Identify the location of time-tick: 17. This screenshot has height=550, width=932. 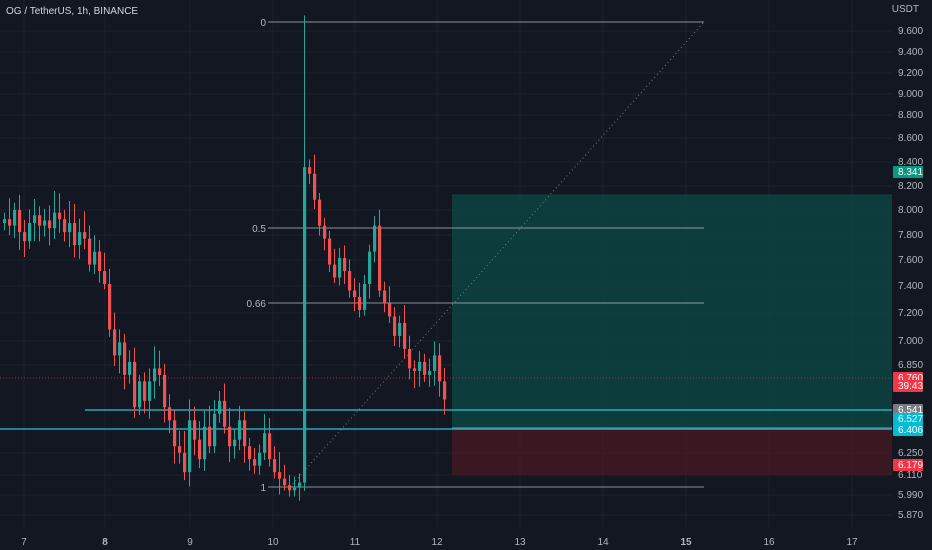
(852, 542).